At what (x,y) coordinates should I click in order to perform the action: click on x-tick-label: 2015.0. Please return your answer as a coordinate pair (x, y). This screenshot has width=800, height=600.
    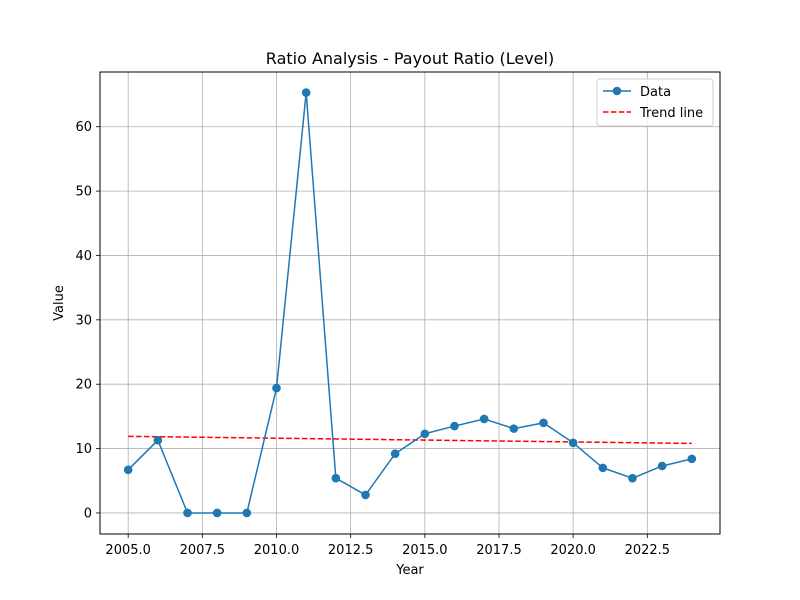
    Looking at the image, I should click on (425, 550).